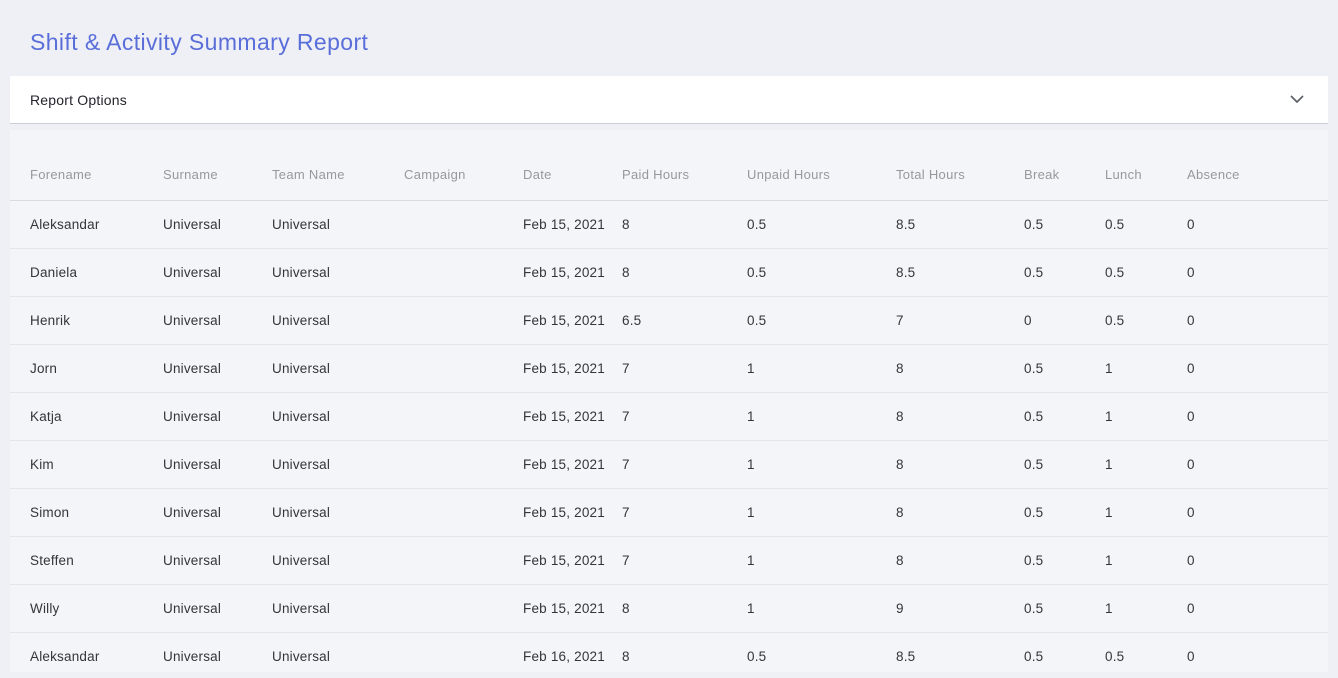 This screenshot has height=678, width=1338. Describe the element at coordinates (789, 174) in the screenshot. I see `column-header: Unpaid Hours` at that location.